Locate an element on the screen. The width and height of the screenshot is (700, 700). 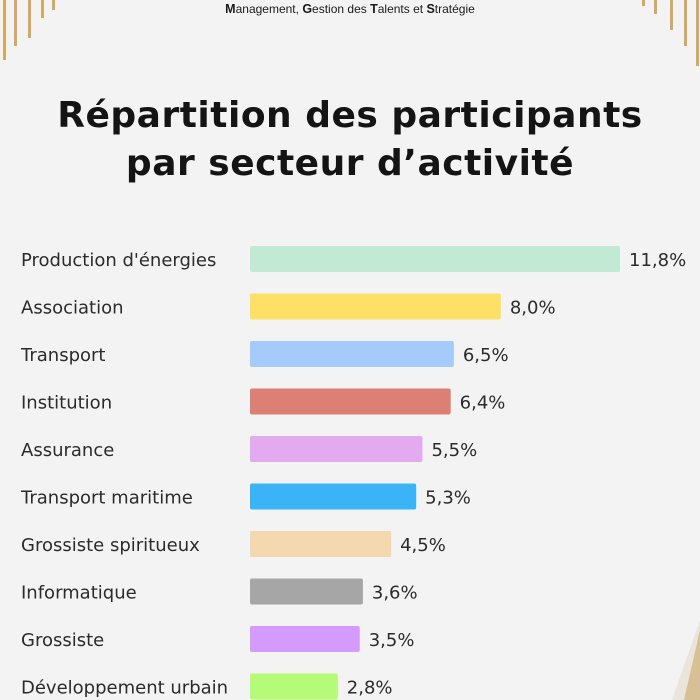
chart-title-line-2: par secteur d’activité is located at coordinates (350, 163).